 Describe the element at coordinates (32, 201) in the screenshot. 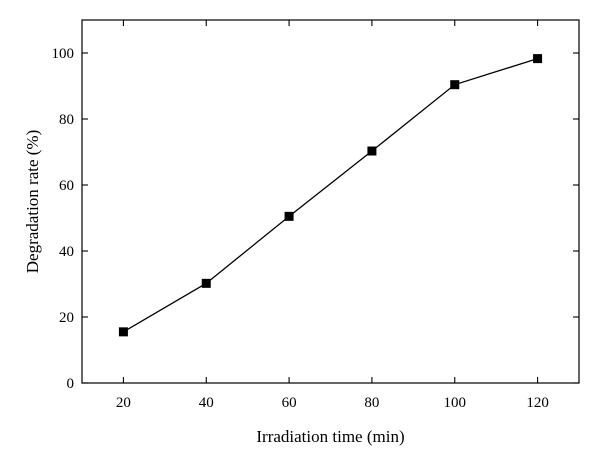

I see `y-axis-title: Degradation rate (%)` at that location.